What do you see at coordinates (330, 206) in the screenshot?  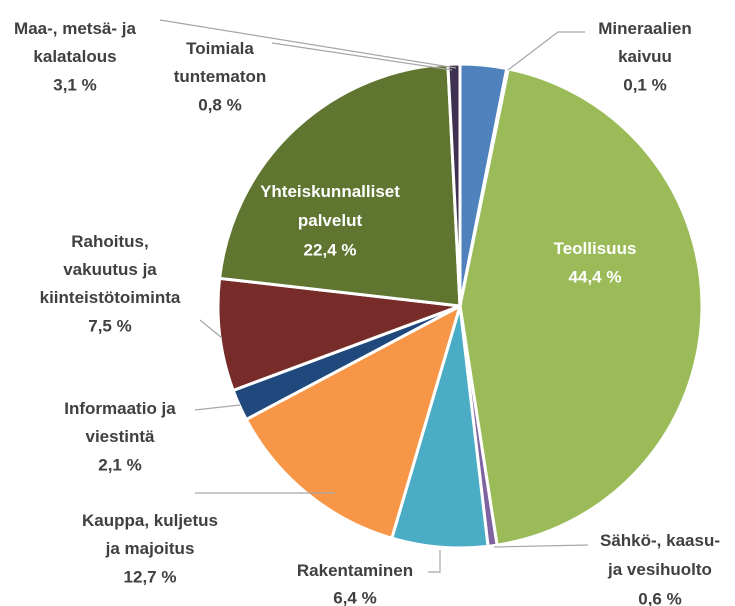 I see `category-label: Yhteiskunnalliset palvelut` at bounding box center [330, 206].